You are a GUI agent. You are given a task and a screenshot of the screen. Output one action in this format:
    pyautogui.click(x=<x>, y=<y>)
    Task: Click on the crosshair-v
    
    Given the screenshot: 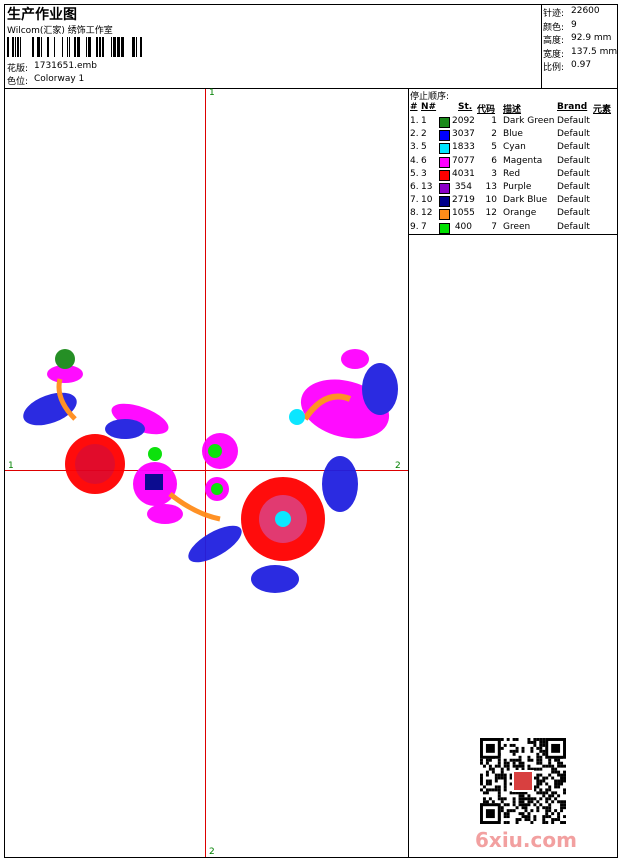 What is the action you would take?
    pyautogui.click(x=205, y=473)
    